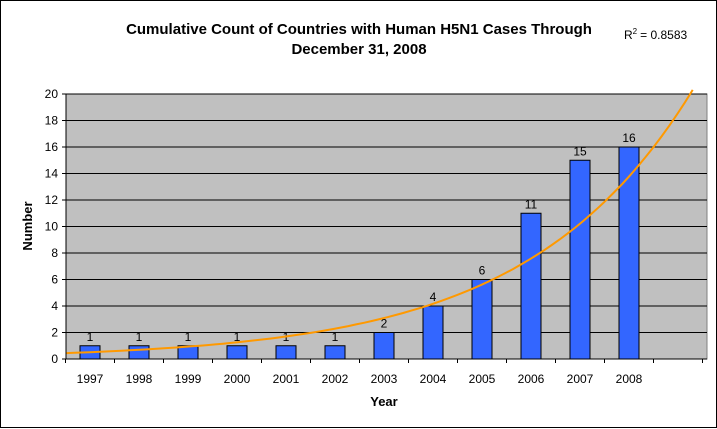 The image size is (717, 429). What do you see at coordinates (433, 332) in the screenshot?
I see `bar-2004` at bounding box center [433, 332].